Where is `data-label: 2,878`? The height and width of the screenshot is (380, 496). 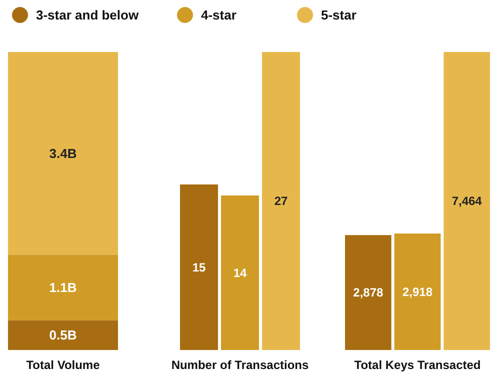 data-label: 2,878 is located at coordinates (368, 293).